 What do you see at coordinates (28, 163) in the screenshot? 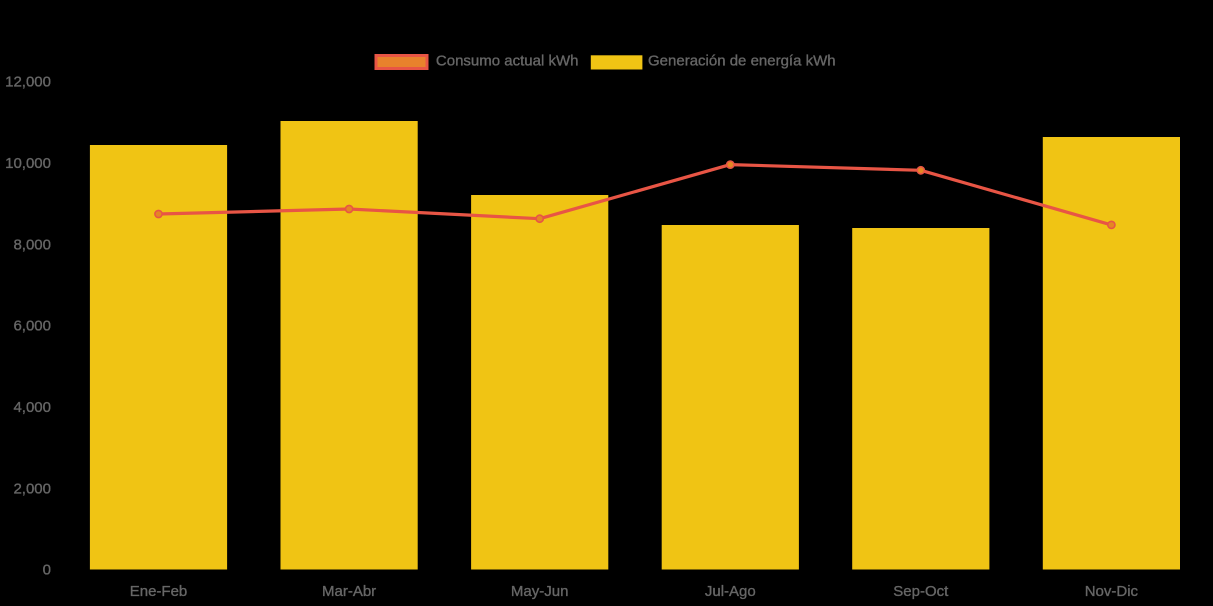
I see `svg-text: 10,000` at bounding box center [28, 163].